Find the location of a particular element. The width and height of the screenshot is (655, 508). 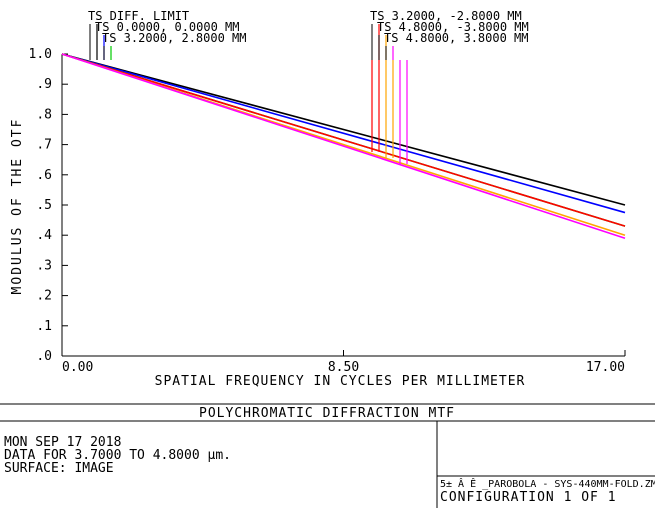

y-tick-label: .0 is located at coordinates (44, 356).